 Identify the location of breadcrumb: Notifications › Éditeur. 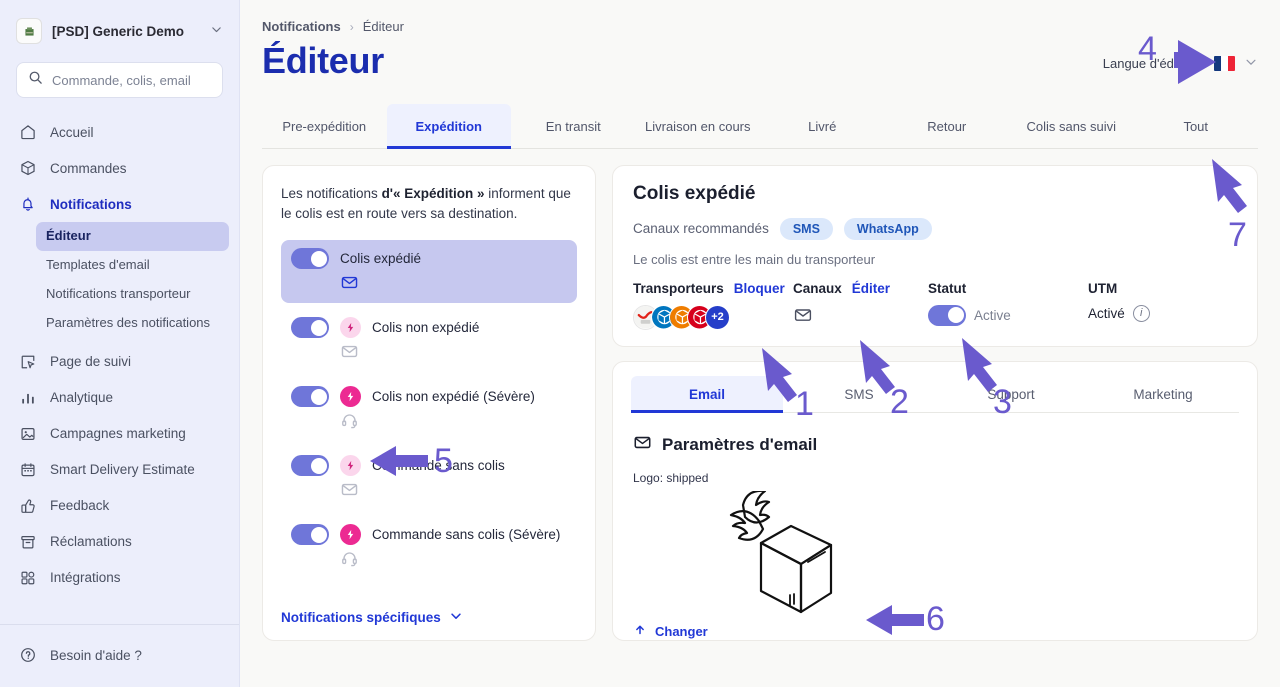
(760, 17).